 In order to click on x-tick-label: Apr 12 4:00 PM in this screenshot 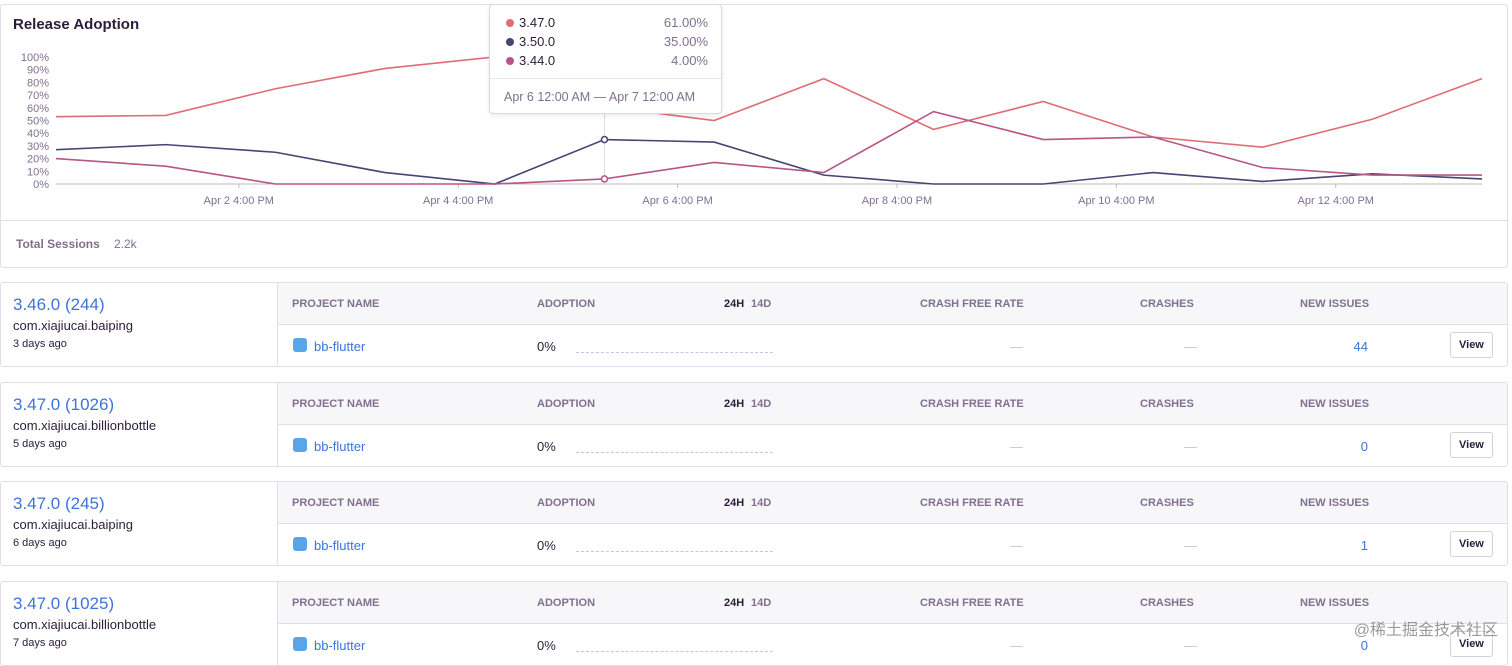, I will do `click(1336, 201)`.